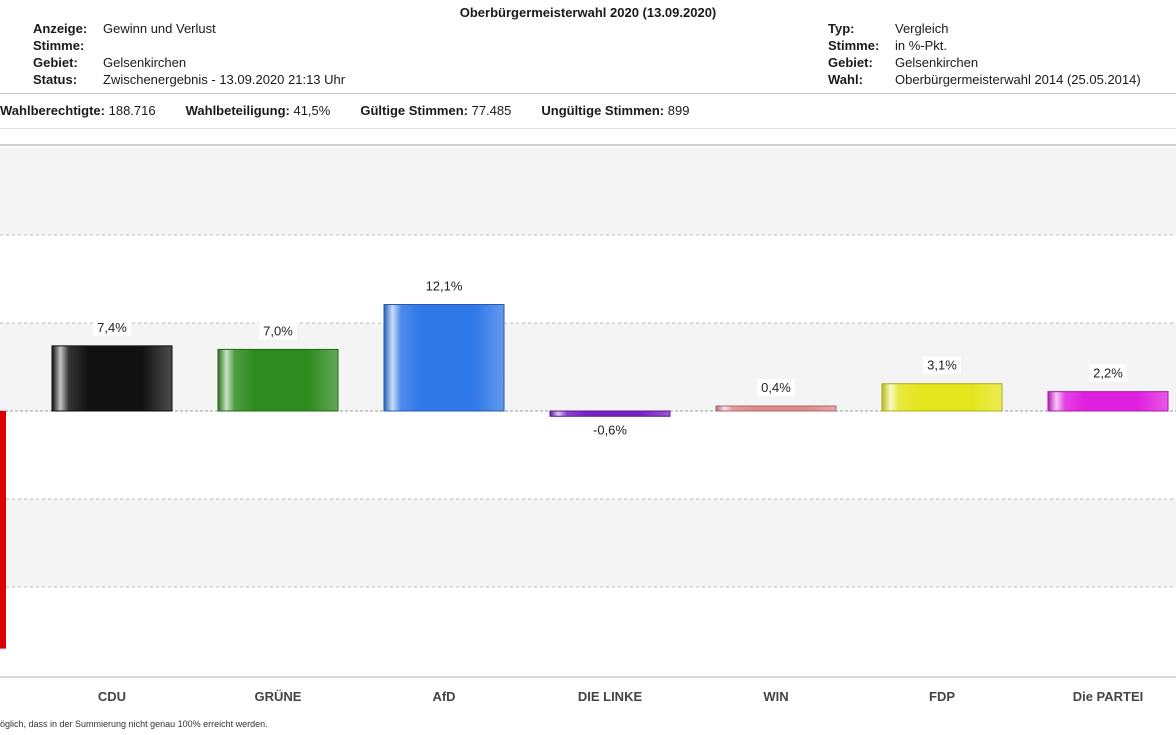 The height and width of the screenshot is (735, 1176). I want to click on stat-label: Gültige Stimmen:, so click(414, 110).